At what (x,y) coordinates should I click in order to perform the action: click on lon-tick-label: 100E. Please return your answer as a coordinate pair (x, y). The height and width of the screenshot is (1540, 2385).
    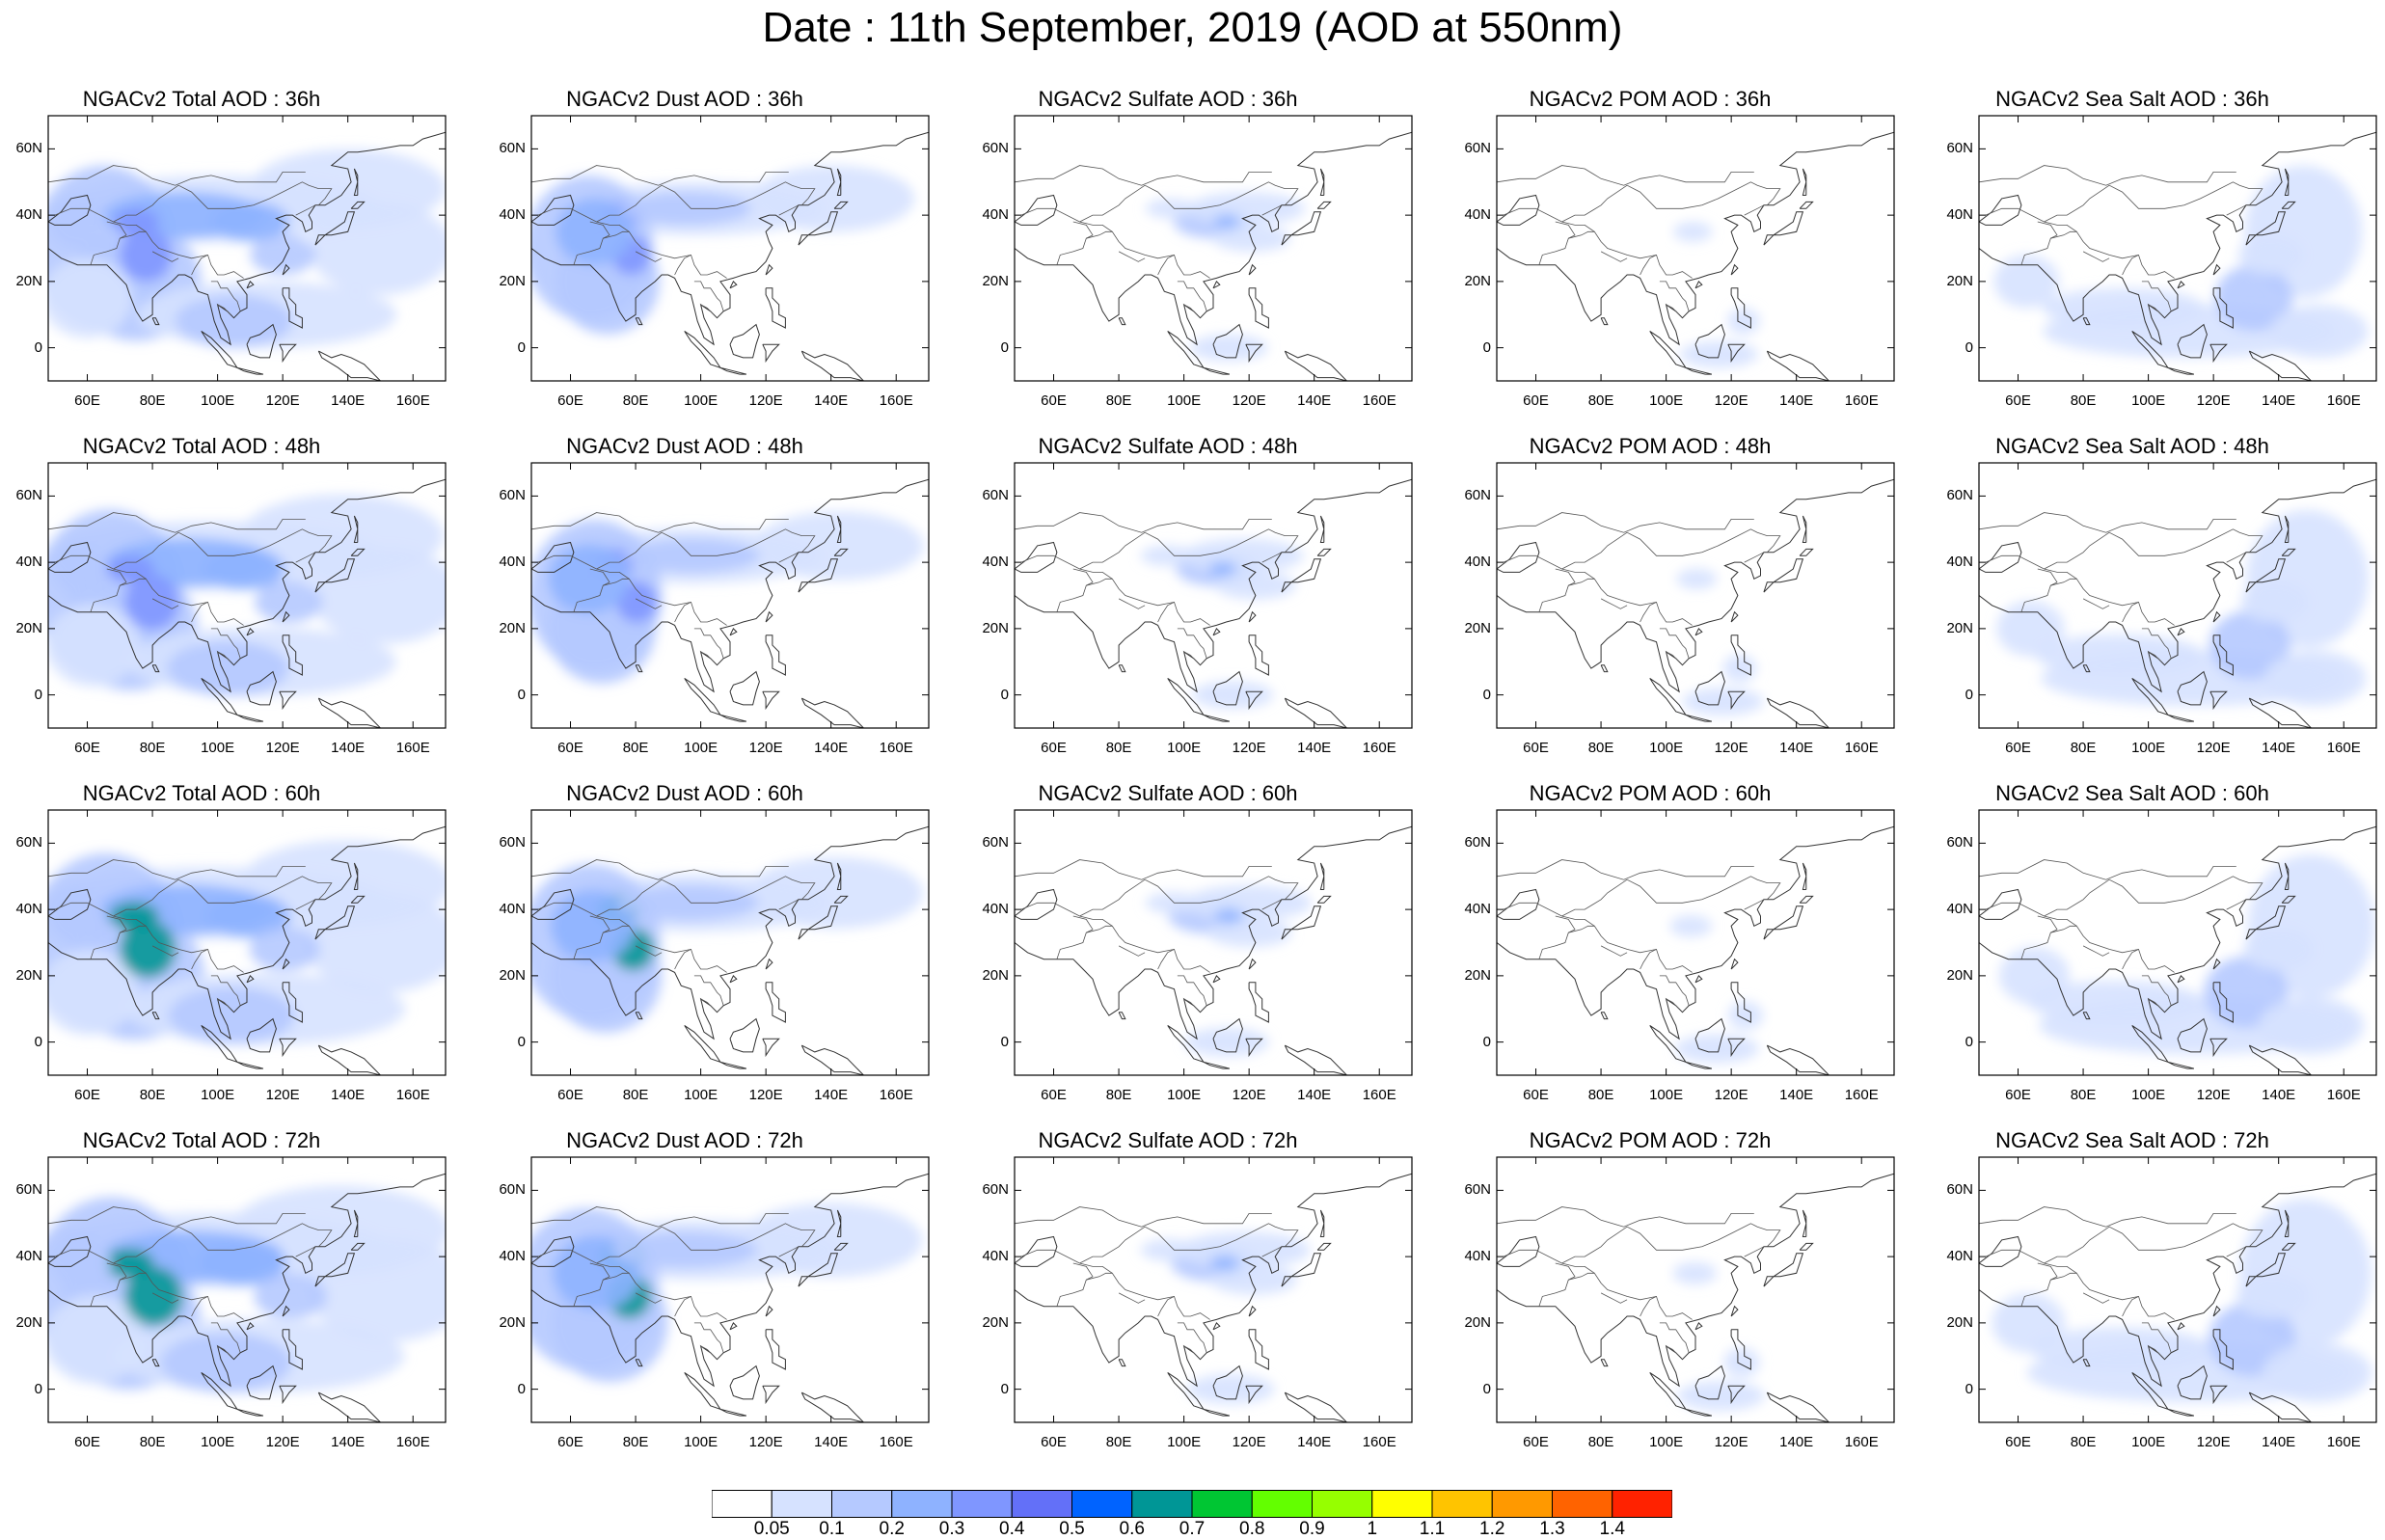
    Looking at the image, I should click on (701, 1442).